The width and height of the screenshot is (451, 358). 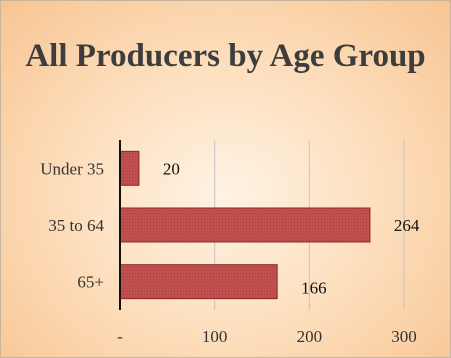 I want to click on x-tick-label: 100, so click(x=215, y=336).